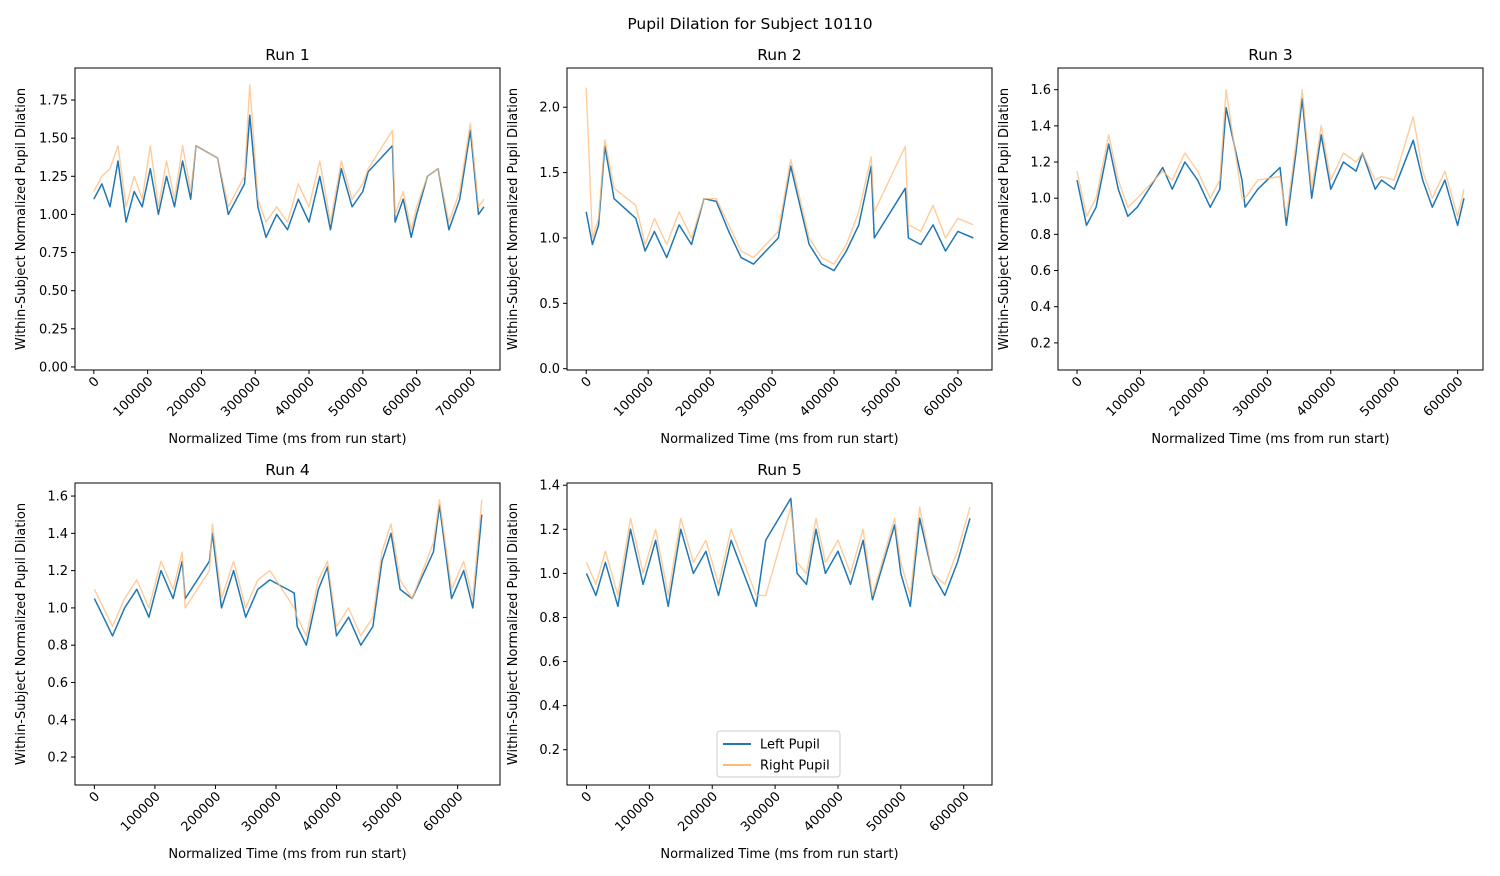 This screenshot has width=1500, height=876. Describe the element at coordinates (795, 766) in the screenshot. I see `legend-entry-label: Right Pupil` at that location.